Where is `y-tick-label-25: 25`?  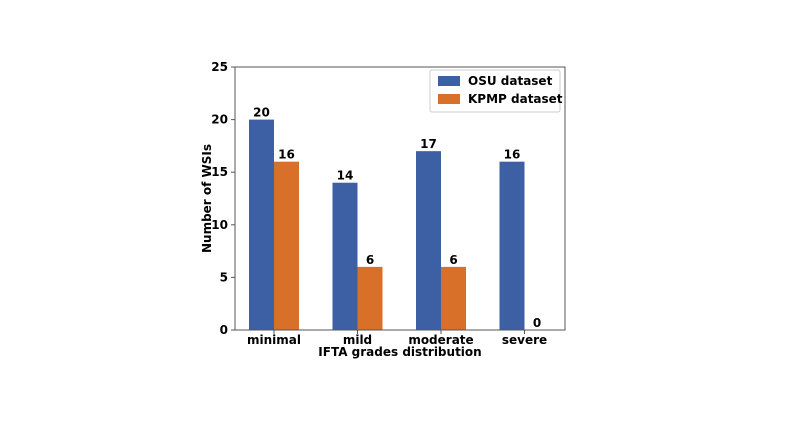
y-tick-label-25: 25 is located at coordinates (219, 67).